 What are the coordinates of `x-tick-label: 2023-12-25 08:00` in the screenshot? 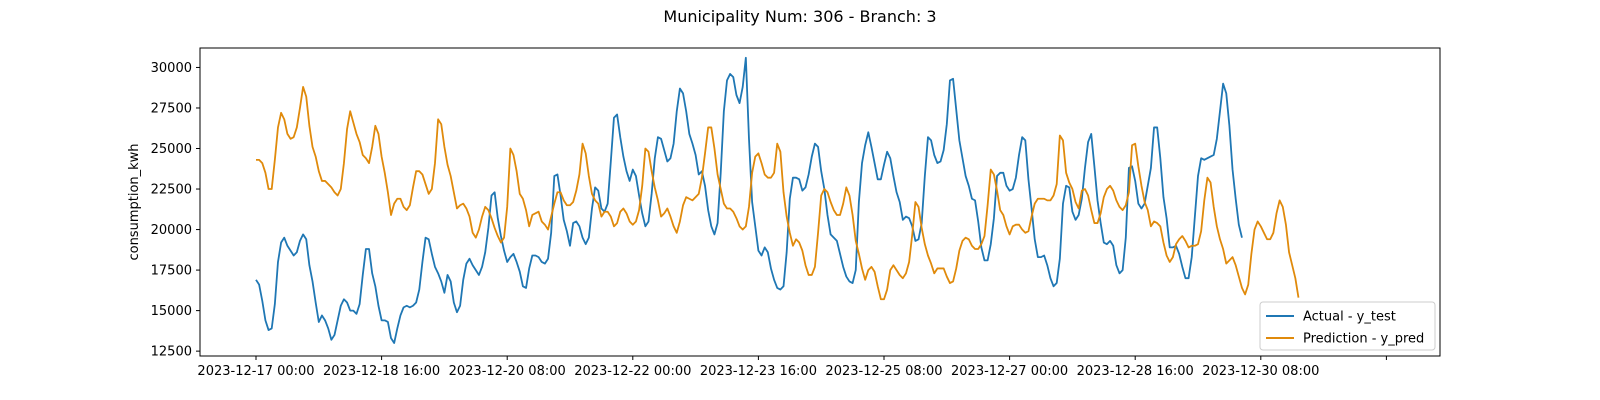 It's located at (883, 371).